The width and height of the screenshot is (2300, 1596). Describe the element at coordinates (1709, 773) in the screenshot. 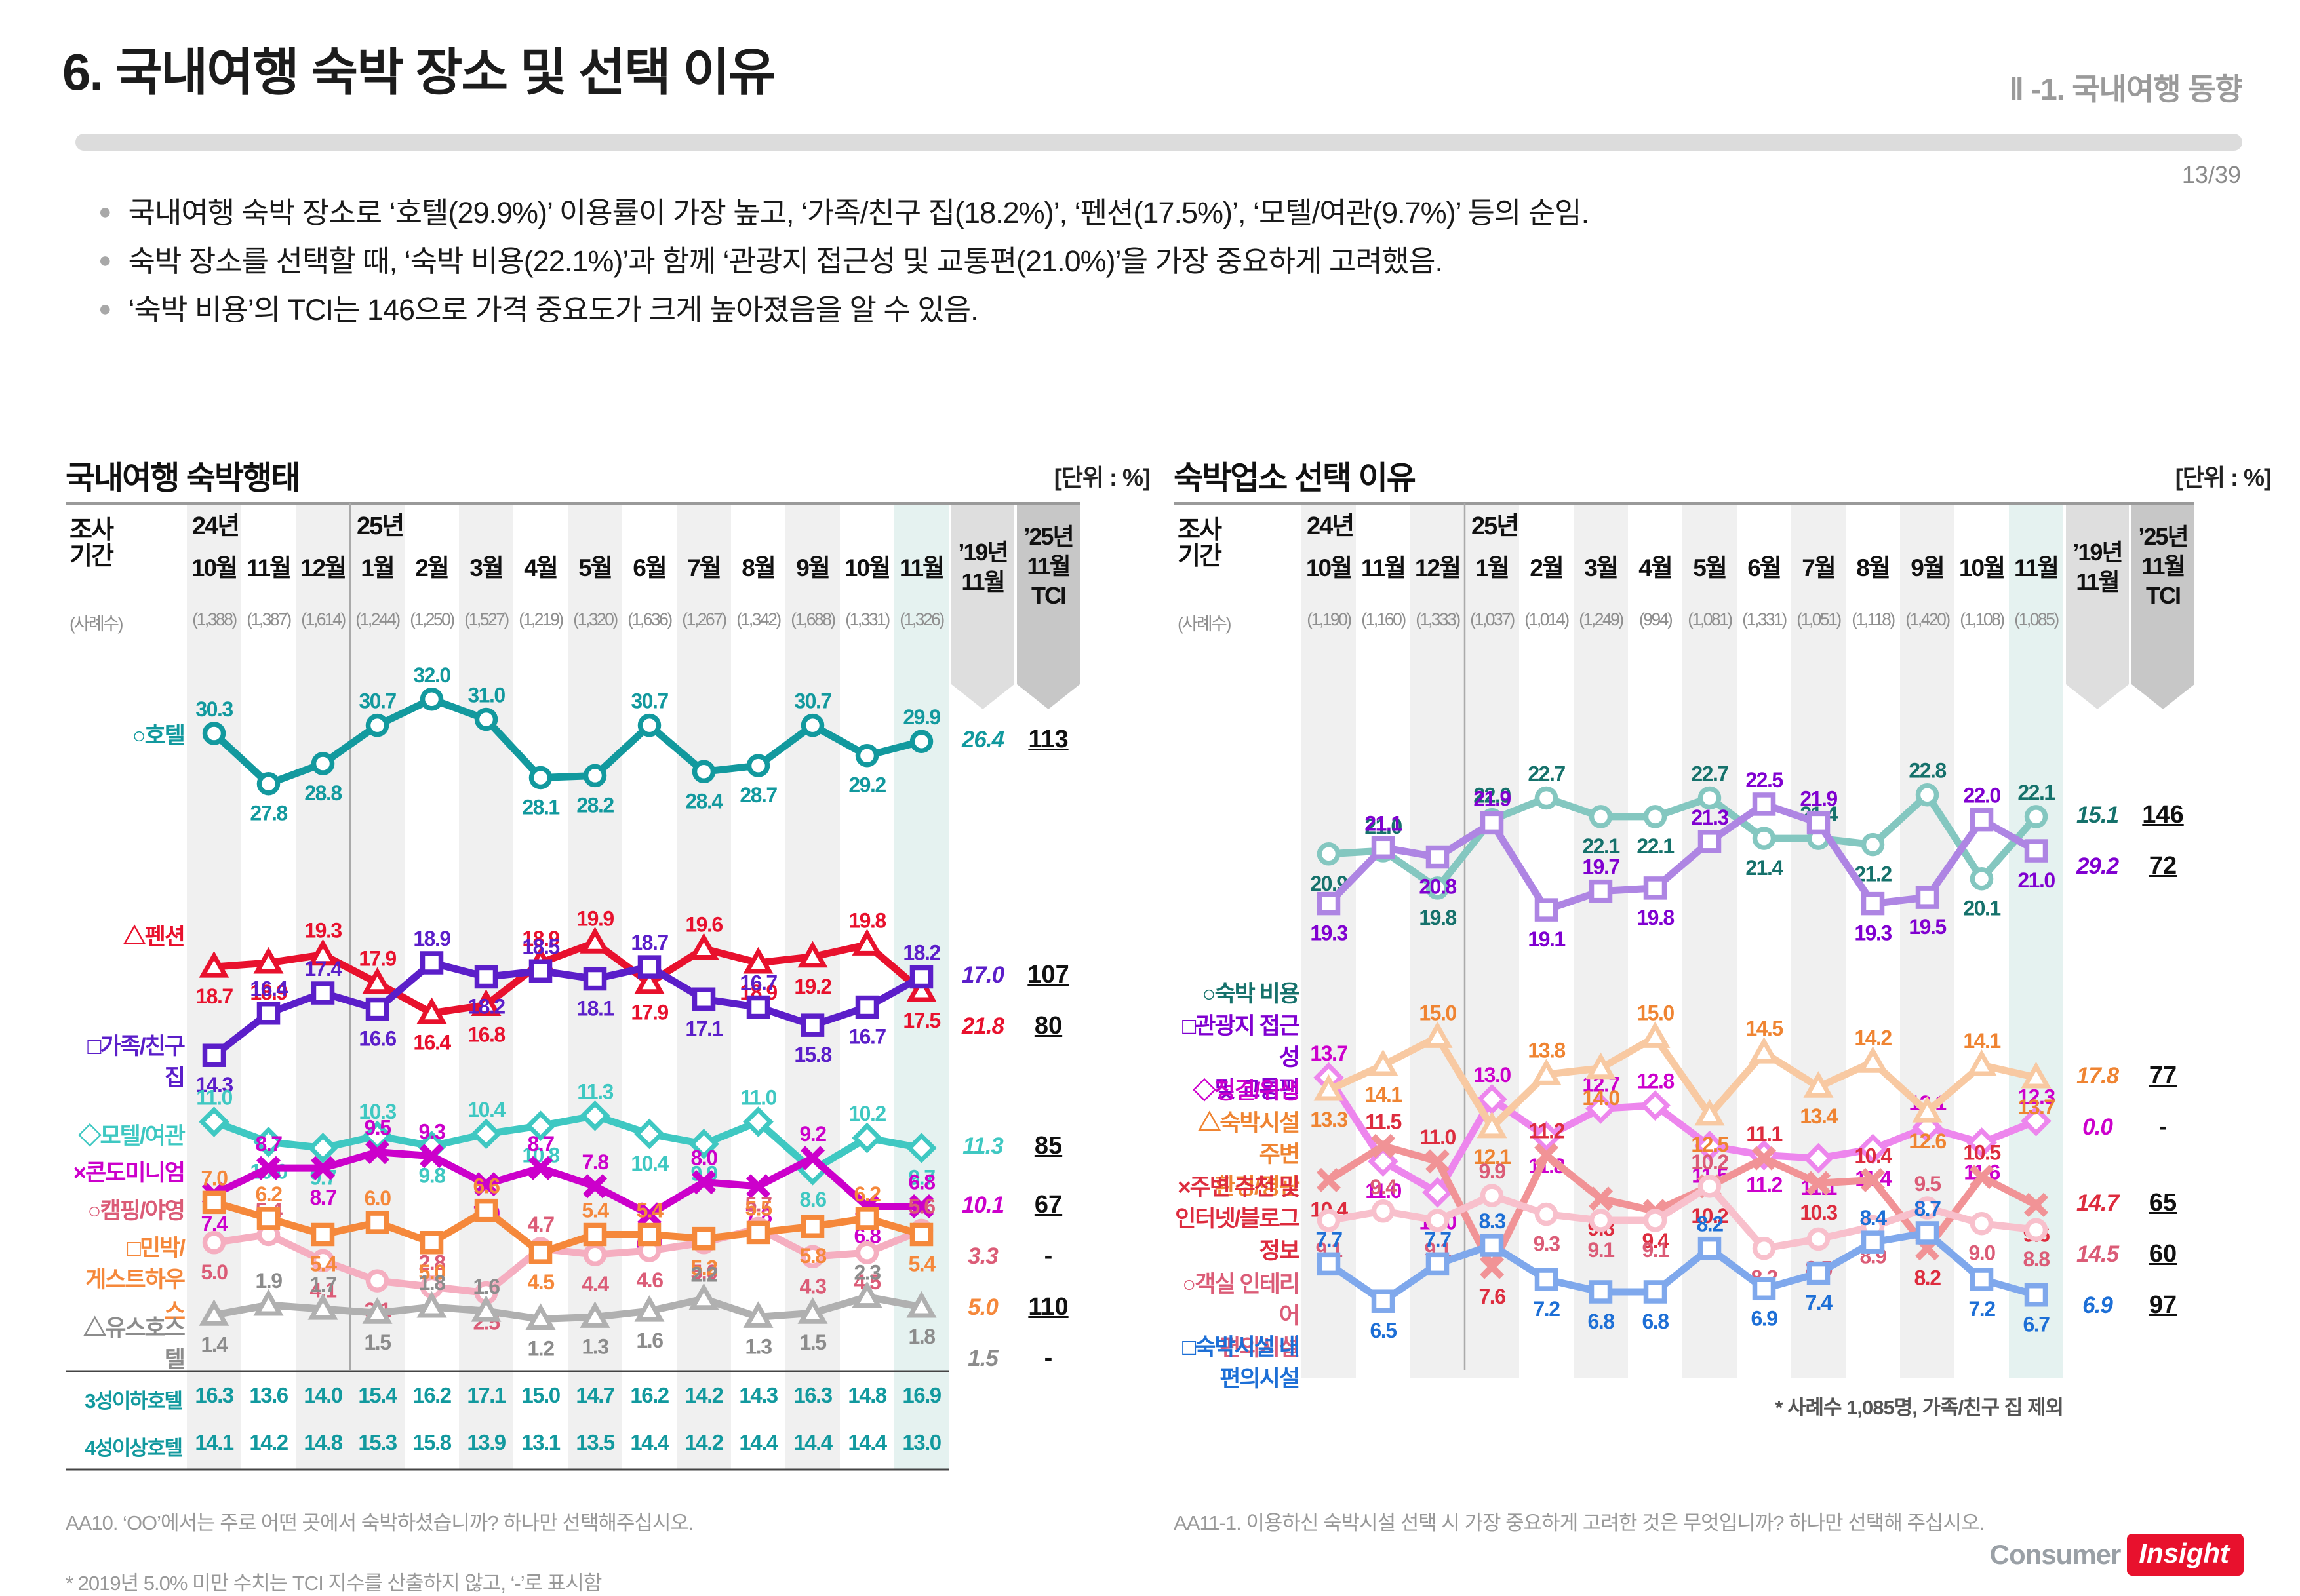

I see `data-label: 22.7` at that location.